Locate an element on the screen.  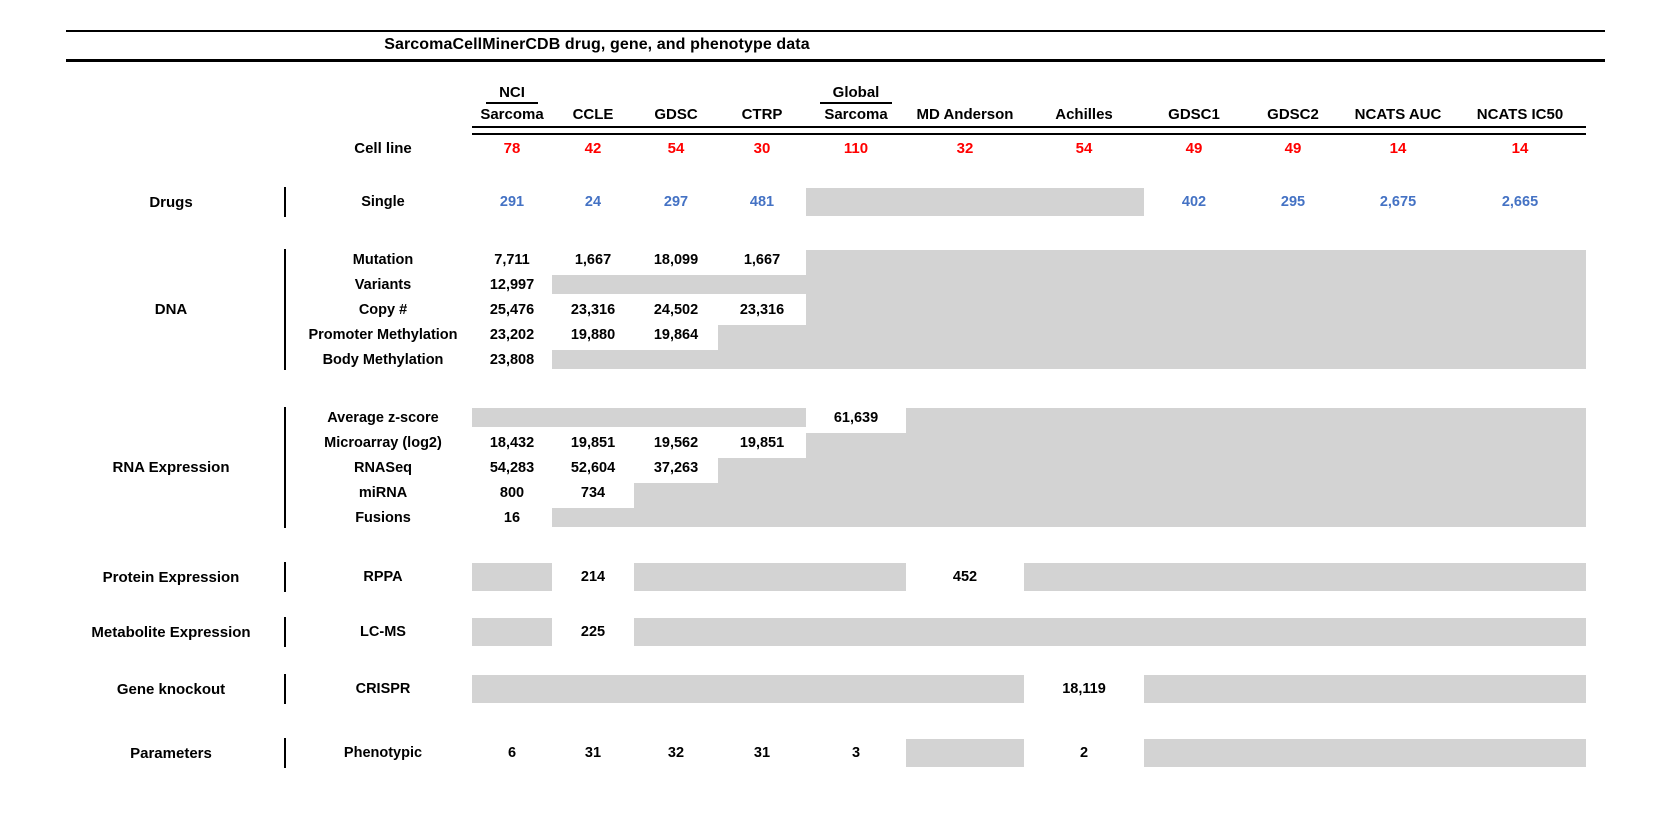
cell-value: 225 is located at coordinates (593, 632).